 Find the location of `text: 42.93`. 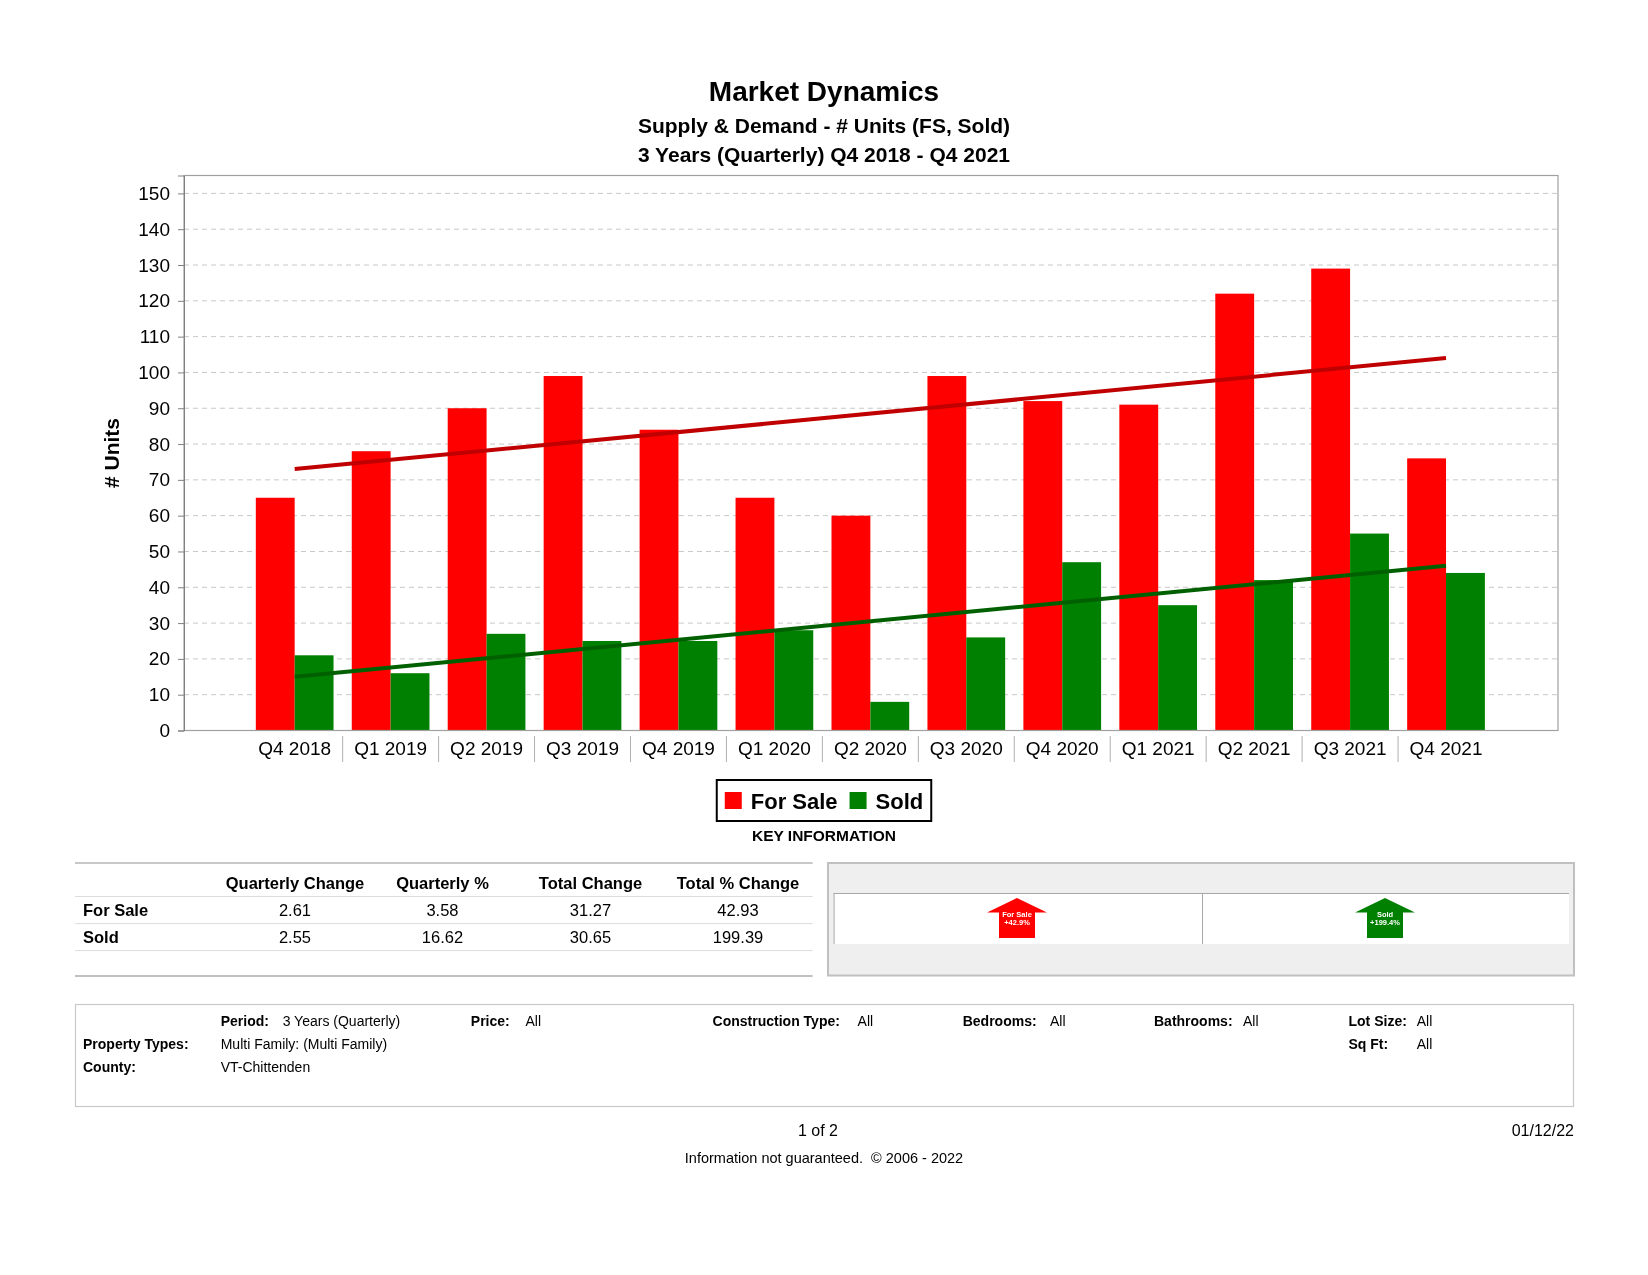

text: 42.93 is located at coordinates (738, 909).